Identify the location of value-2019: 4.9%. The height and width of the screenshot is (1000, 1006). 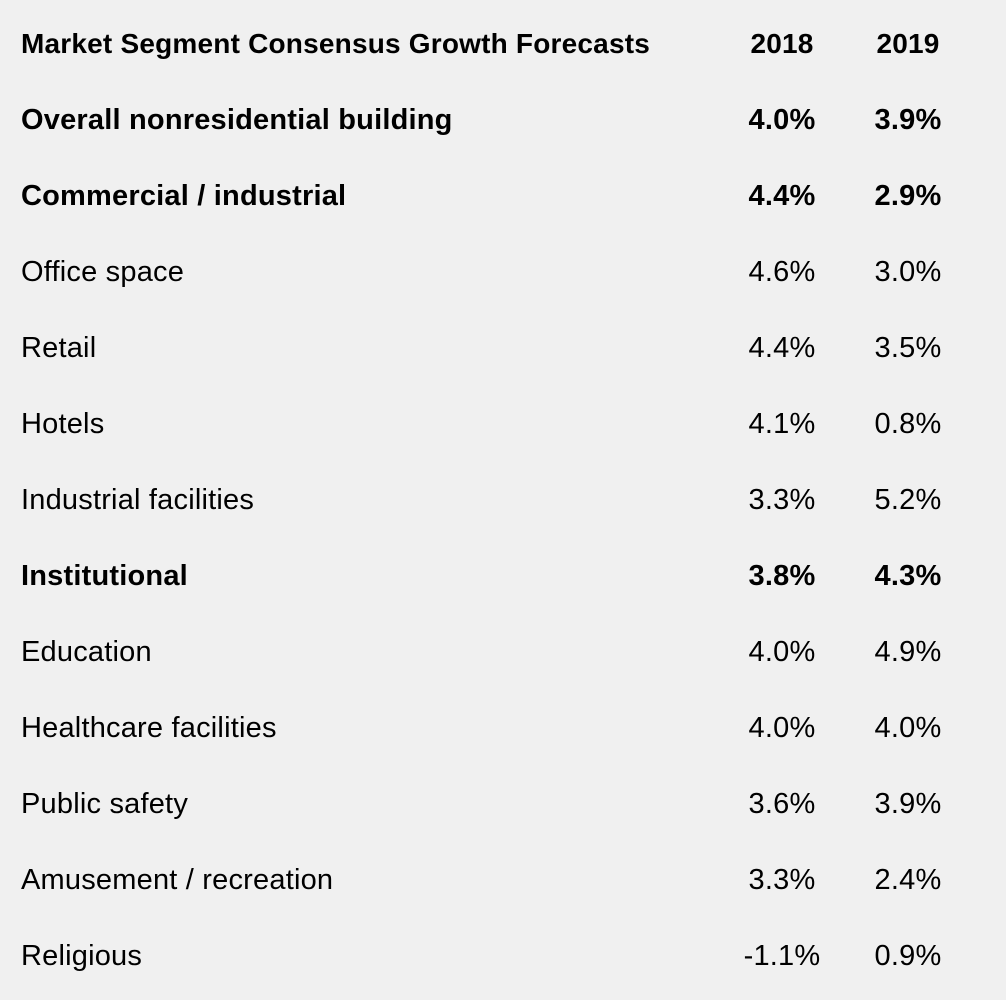
(908, 652).